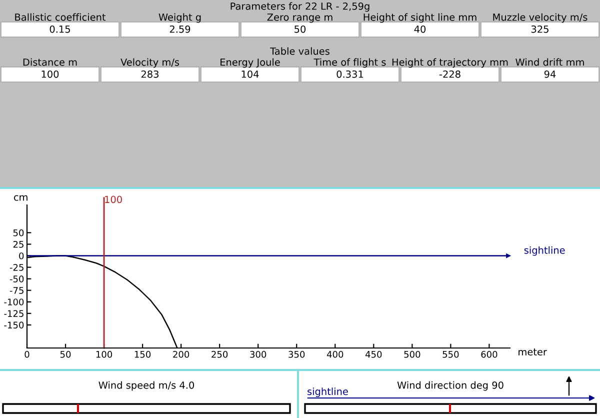  Describe the element at coordinates (550, 62) in the screenshot. I see `text: Wind drift mm` at that location.